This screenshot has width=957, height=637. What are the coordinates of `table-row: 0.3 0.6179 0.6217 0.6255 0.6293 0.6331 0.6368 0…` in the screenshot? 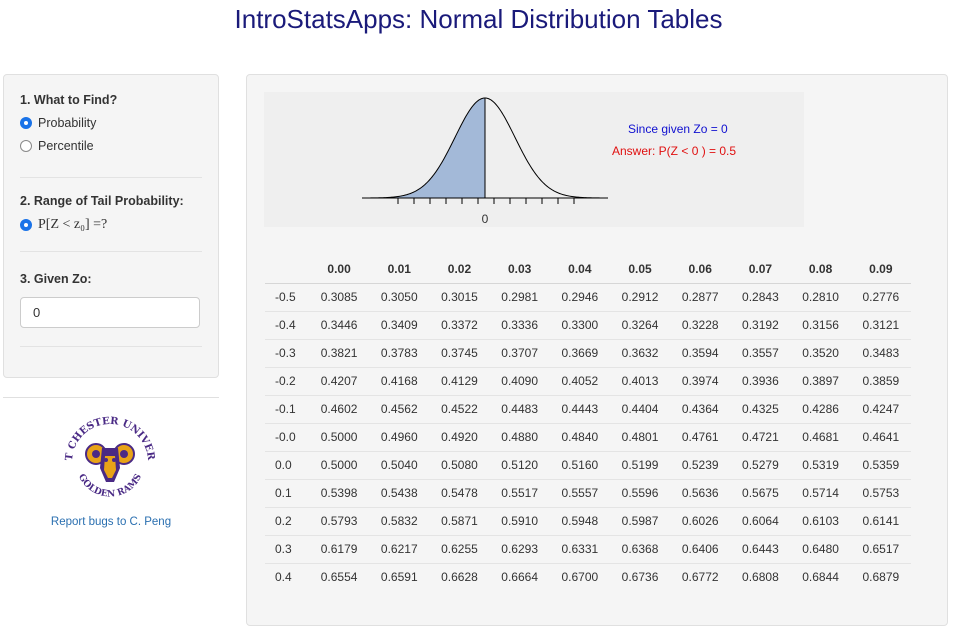 It's located at (588, 548).